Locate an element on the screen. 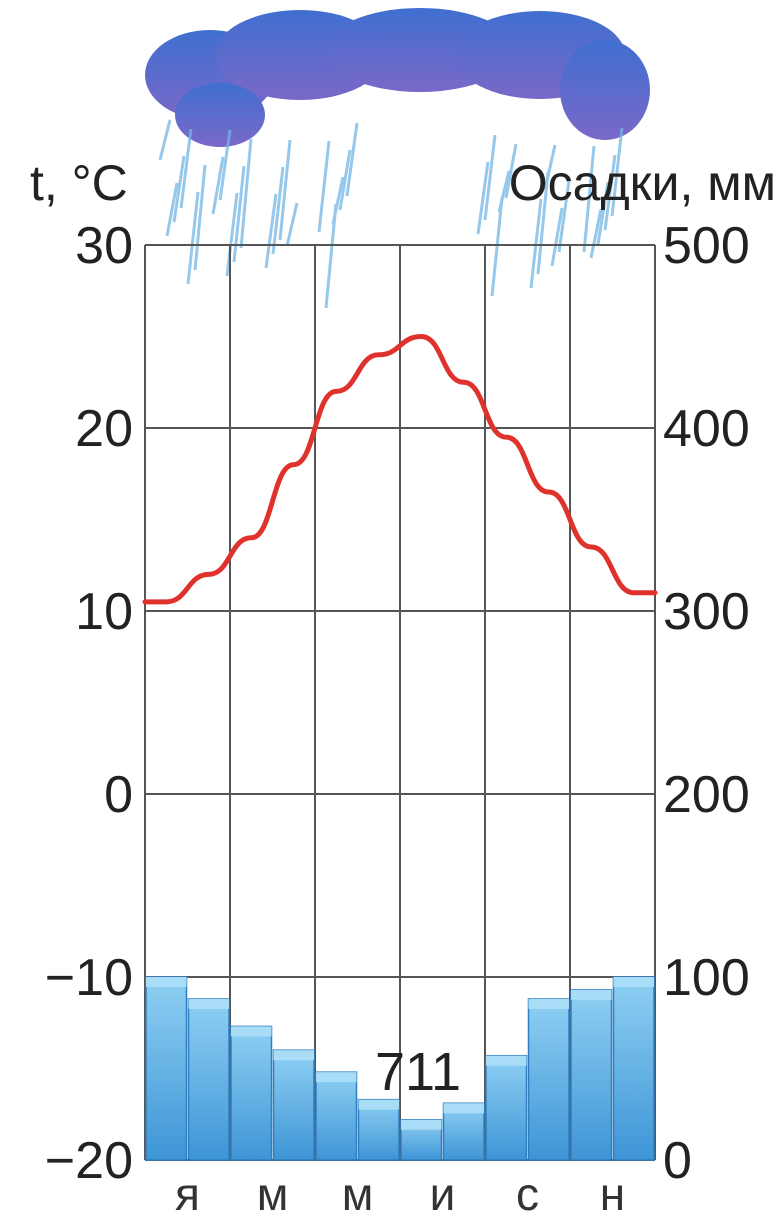 The width and height of the screenshot is (782, 1222). right-axis-tick-label: 300 is located at coordinates (706, 612).